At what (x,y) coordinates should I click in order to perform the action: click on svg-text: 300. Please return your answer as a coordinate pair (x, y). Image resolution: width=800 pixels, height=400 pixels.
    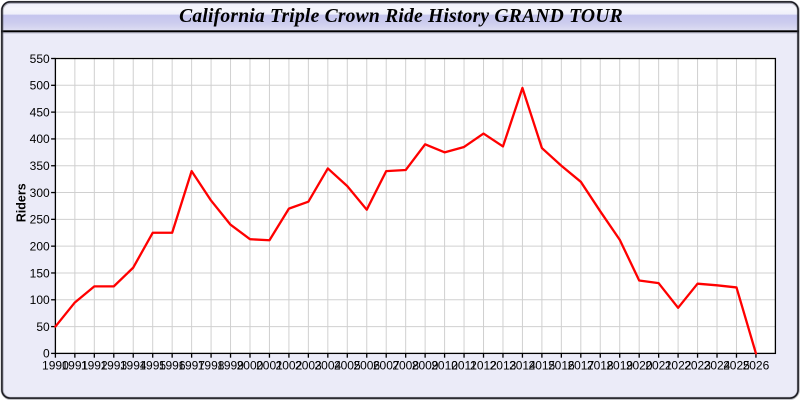
    Looking at the image, I should click on (40, 193).